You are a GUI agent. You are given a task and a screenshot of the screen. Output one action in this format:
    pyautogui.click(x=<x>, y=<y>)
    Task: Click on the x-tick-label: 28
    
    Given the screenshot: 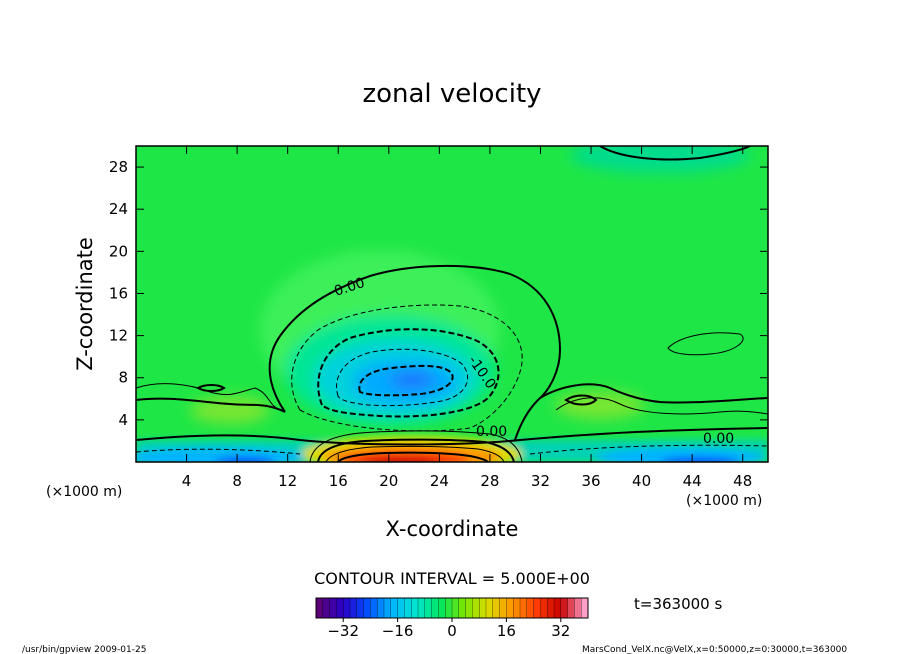 What is the action you would take?
    pyautogui.click(x=489, y=481)
    